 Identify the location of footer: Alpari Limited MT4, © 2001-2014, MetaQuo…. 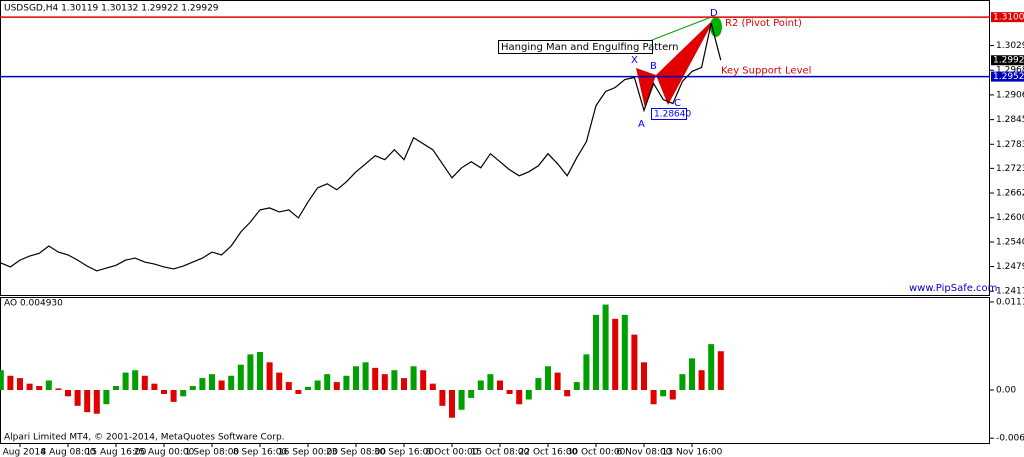
(144, 438).